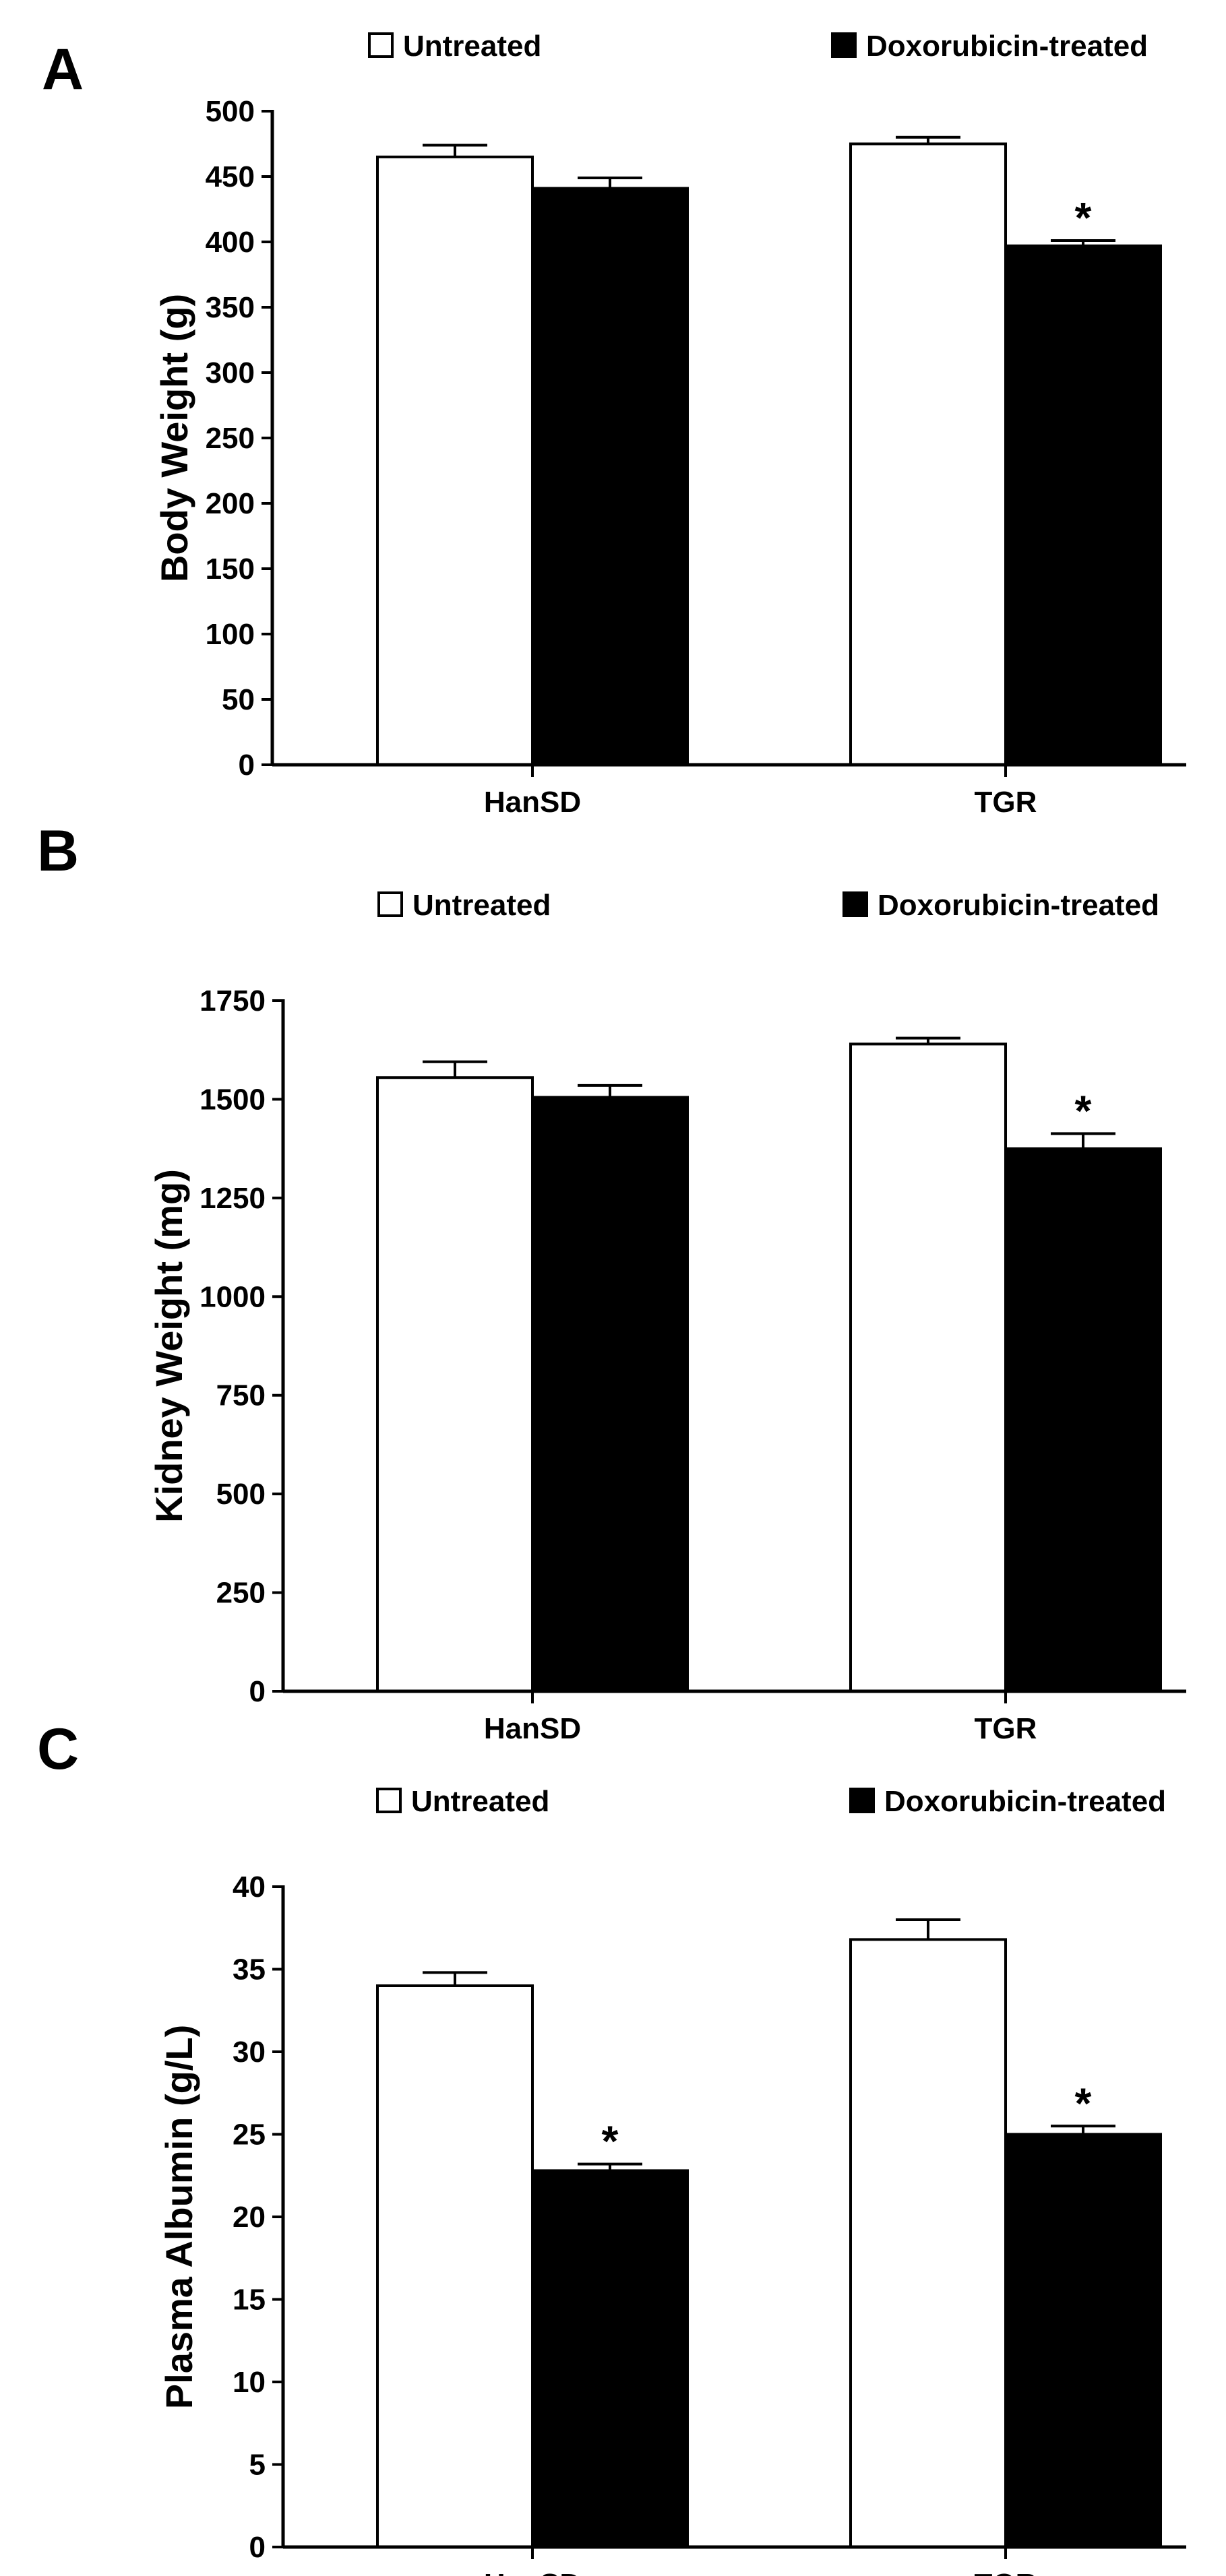  What do you see at coordinates (233, 1099) in the screenshot?
I see `y-tick-label: 1500` at bounding box center [233, 1099].